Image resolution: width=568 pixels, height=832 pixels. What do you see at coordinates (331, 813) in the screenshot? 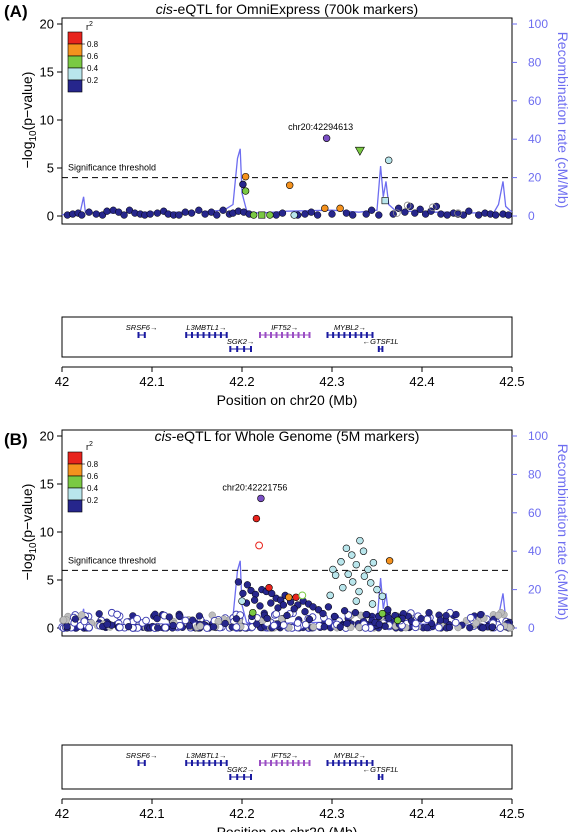
I see `x-tick-label: 42.3` at bounding box center [331, 813].